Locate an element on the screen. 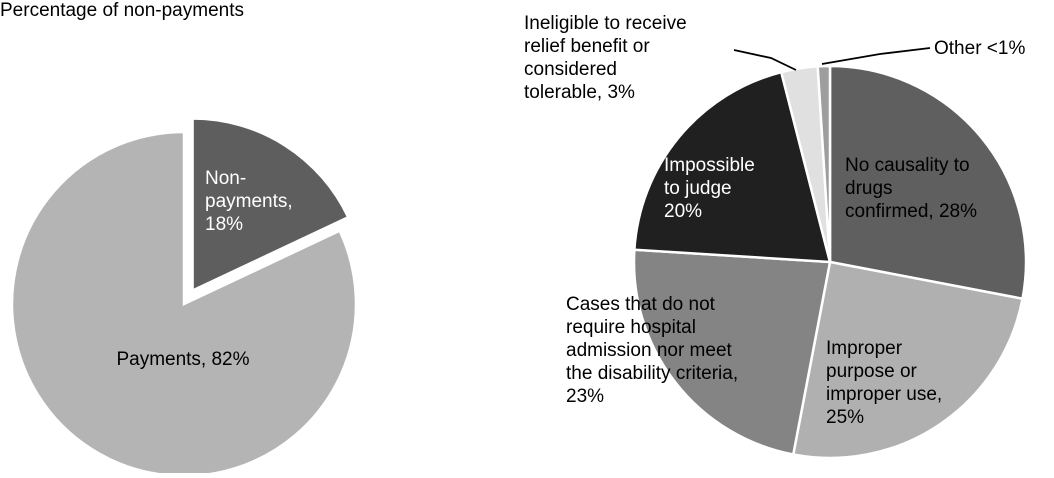 This screenshot has width=1054, height=478. slice-label-line: relief benefit or is located at coordinates (587, 46).